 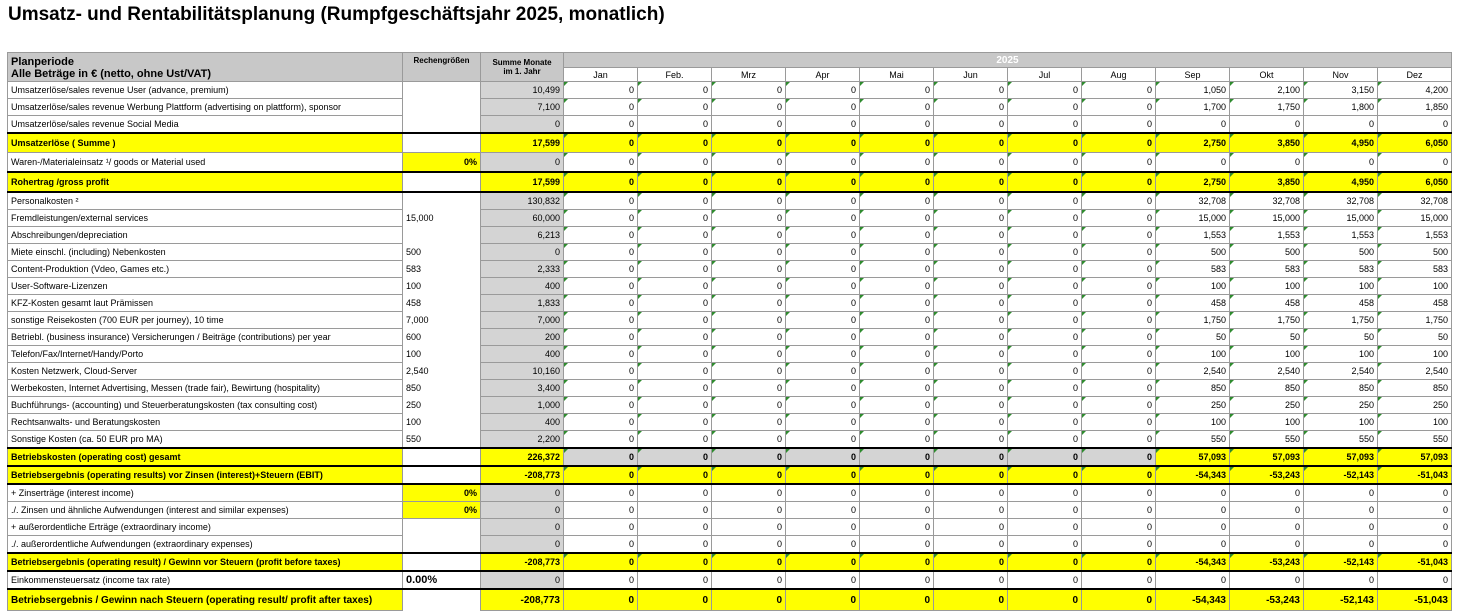 I want to click on month-cell: 4,950, so click(x=1340, y=182).